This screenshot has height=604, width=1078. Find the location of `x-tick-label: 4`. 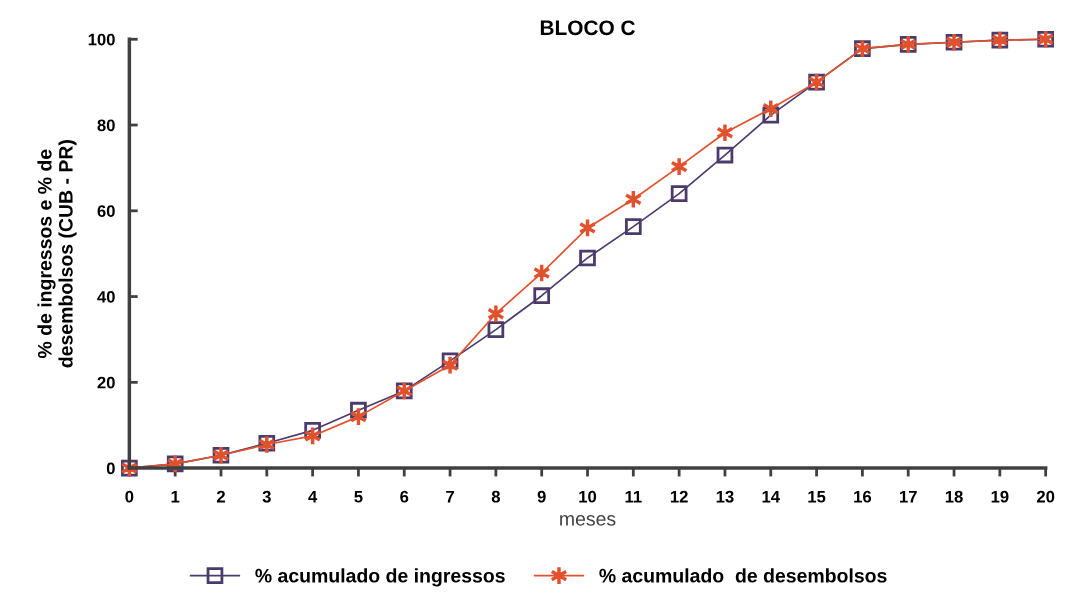

x-tick-label: 4 is located at coordinates (313, 496).